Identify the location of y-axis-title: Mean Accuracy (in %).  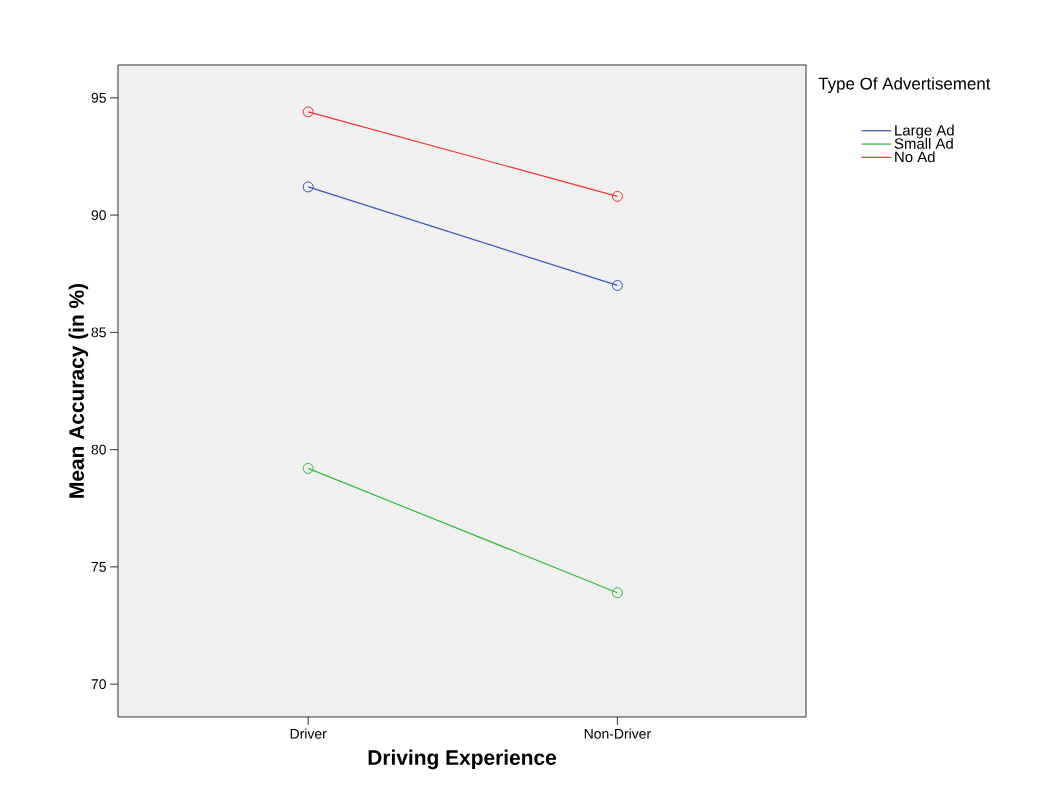
(78, 390).